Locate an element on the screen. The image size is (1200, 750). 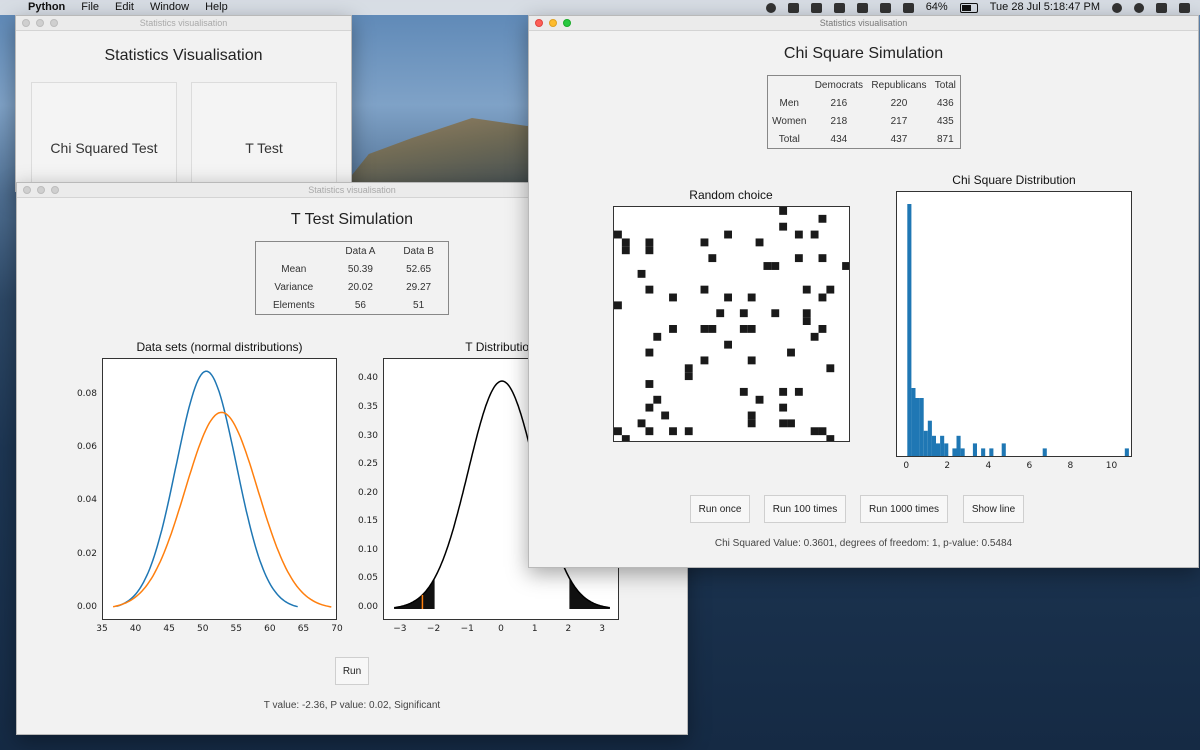
y-tick-label: 0.00 is located at coordinates (367, 607).